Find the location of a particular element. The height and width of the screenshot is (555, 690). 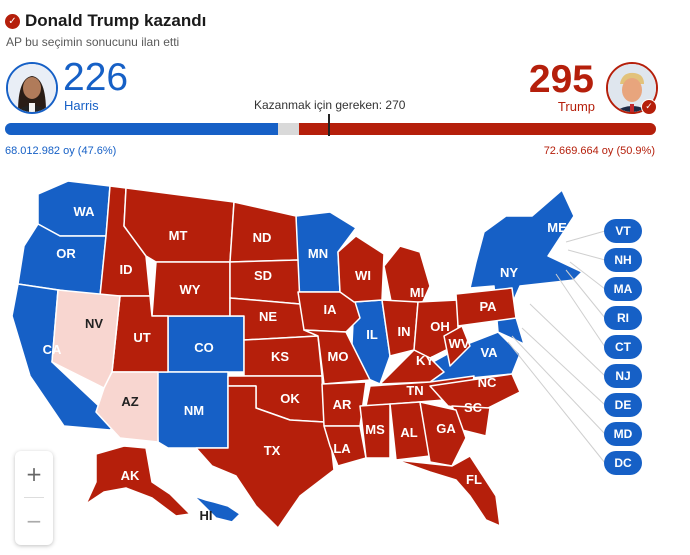

label-NC: NC is located at coordinates (487, 382).